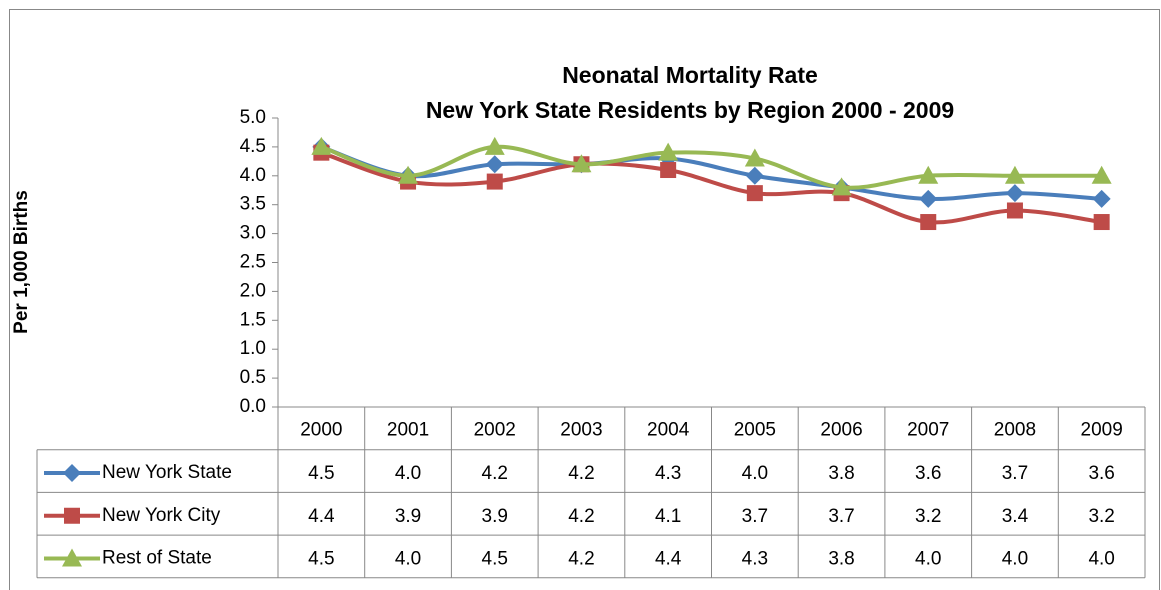 The width and height of the screenshot is (1161, 590). What do you see at coordinates (928, 429) in the screenshot?
I see `x-tick-label: 2007` at bounding box center [928, 429].